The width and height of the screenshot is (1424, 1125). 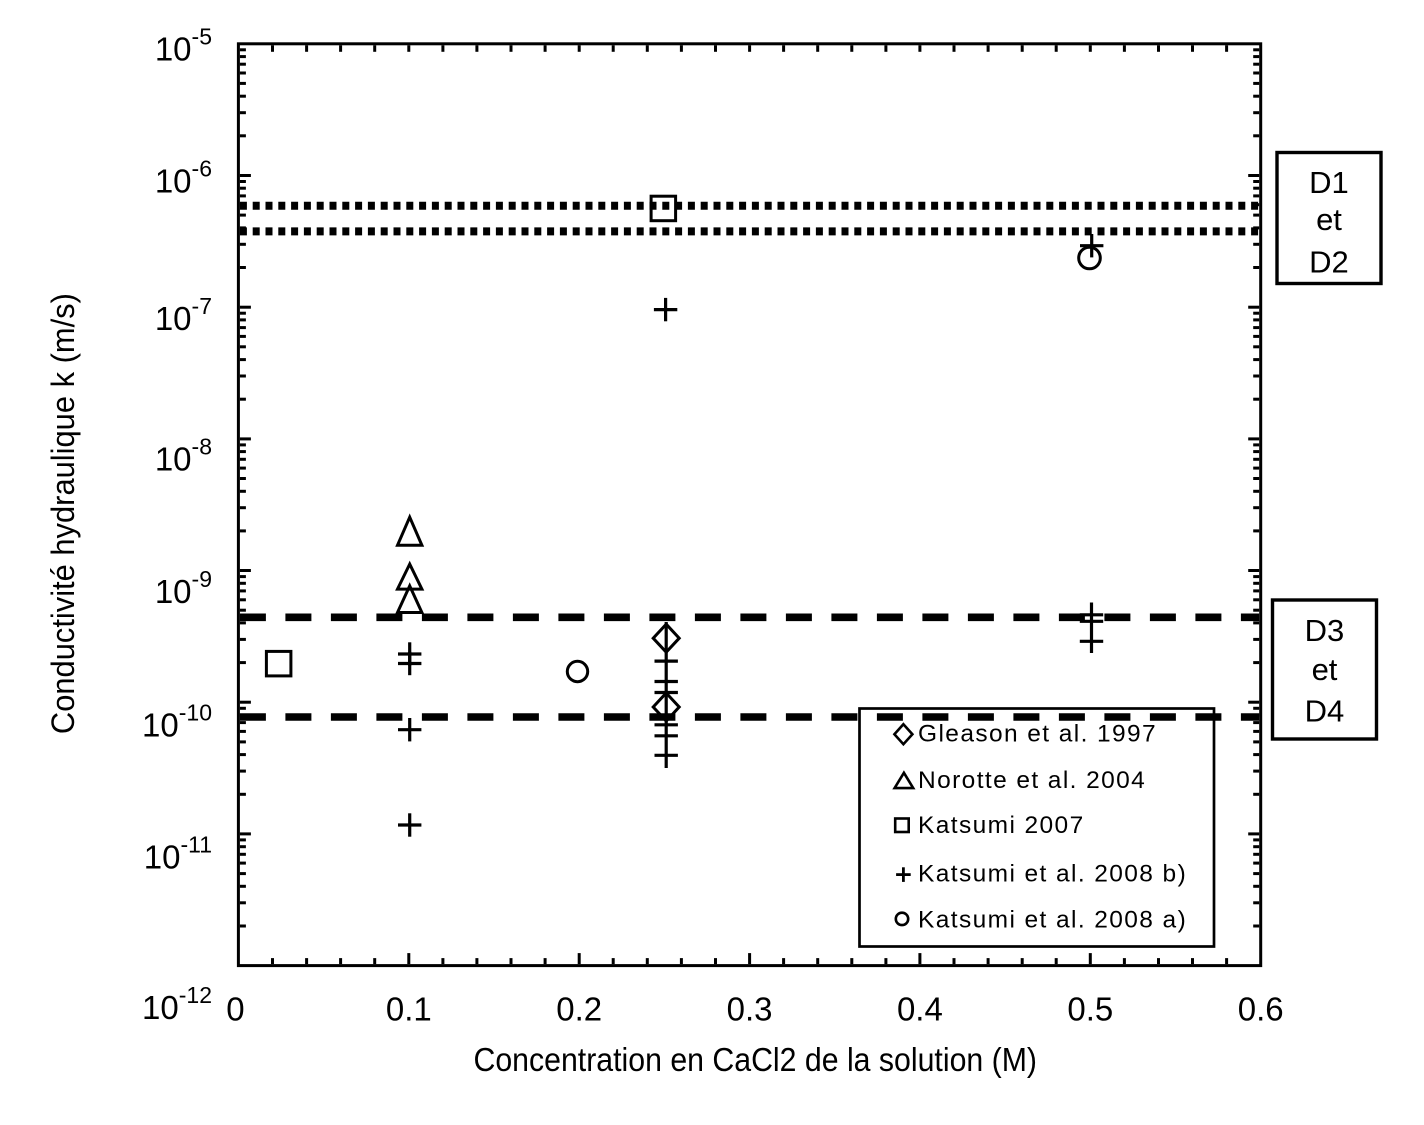 I want to click on svg-text: 0.2, so click(x=579, y=1009).